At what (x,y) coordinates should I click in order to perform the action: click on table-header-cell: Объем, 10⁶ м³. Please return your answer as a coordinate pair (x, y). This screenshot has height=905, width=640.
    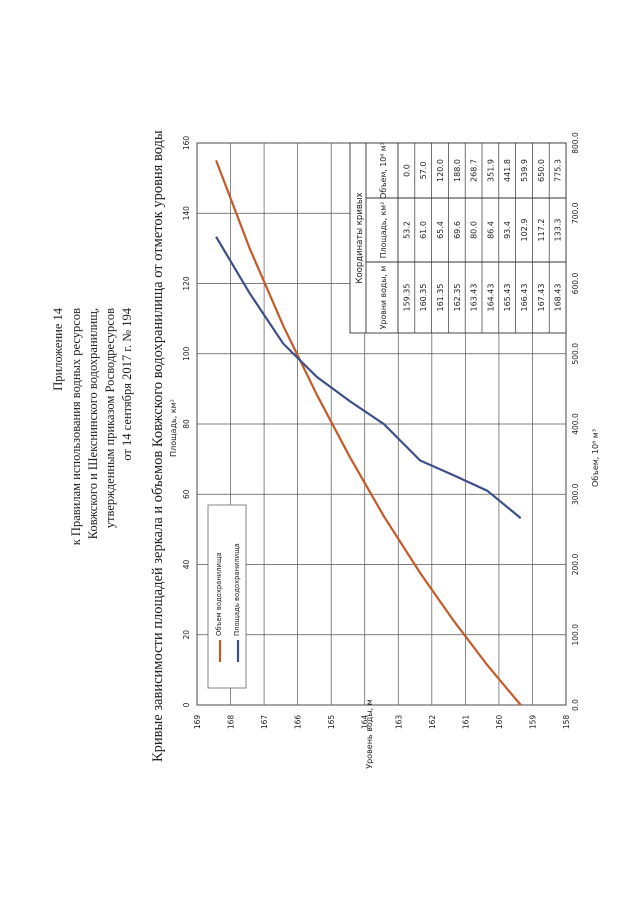
    Looking at the image, I should click on (383, 170).